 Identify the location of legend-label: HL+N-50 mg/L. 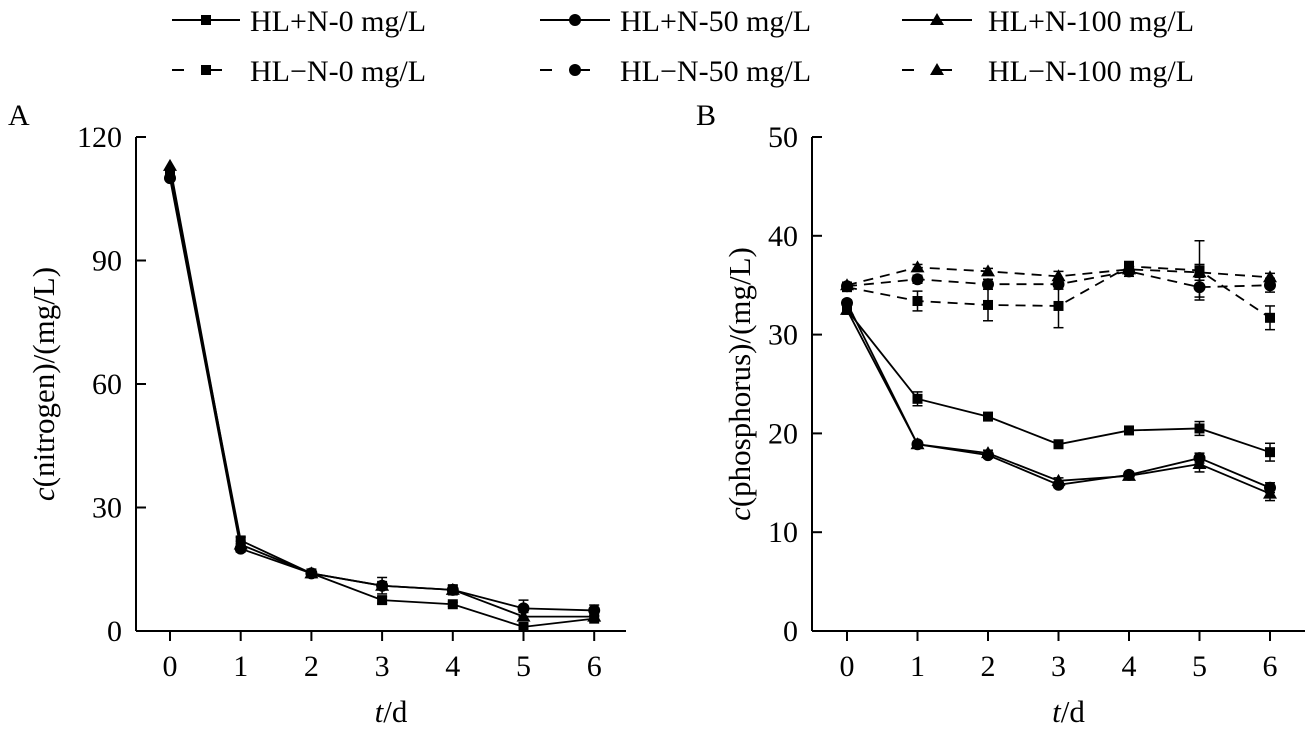
(715, 21).